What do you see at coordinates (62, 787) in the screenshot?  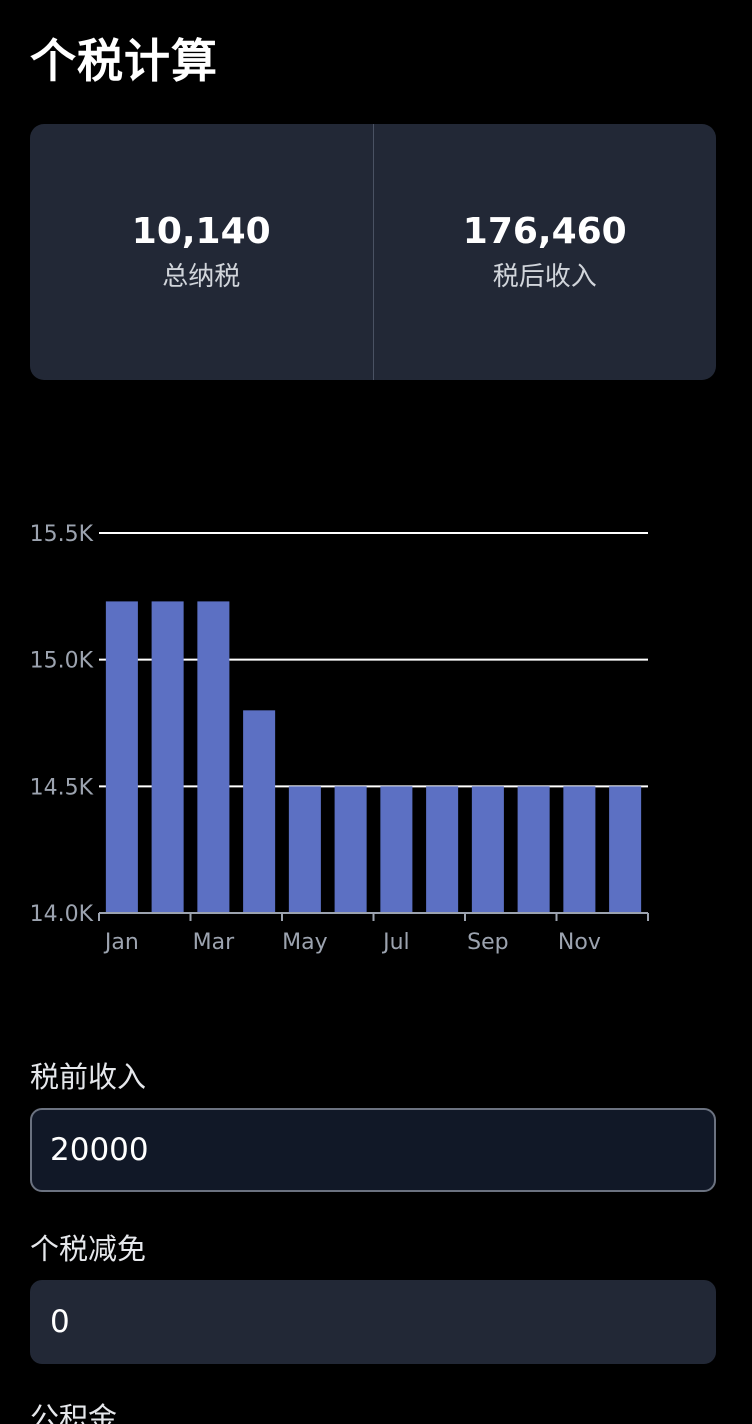 I see `y-axis-tick-label: 14.5K` at bounding box center [62, 787].